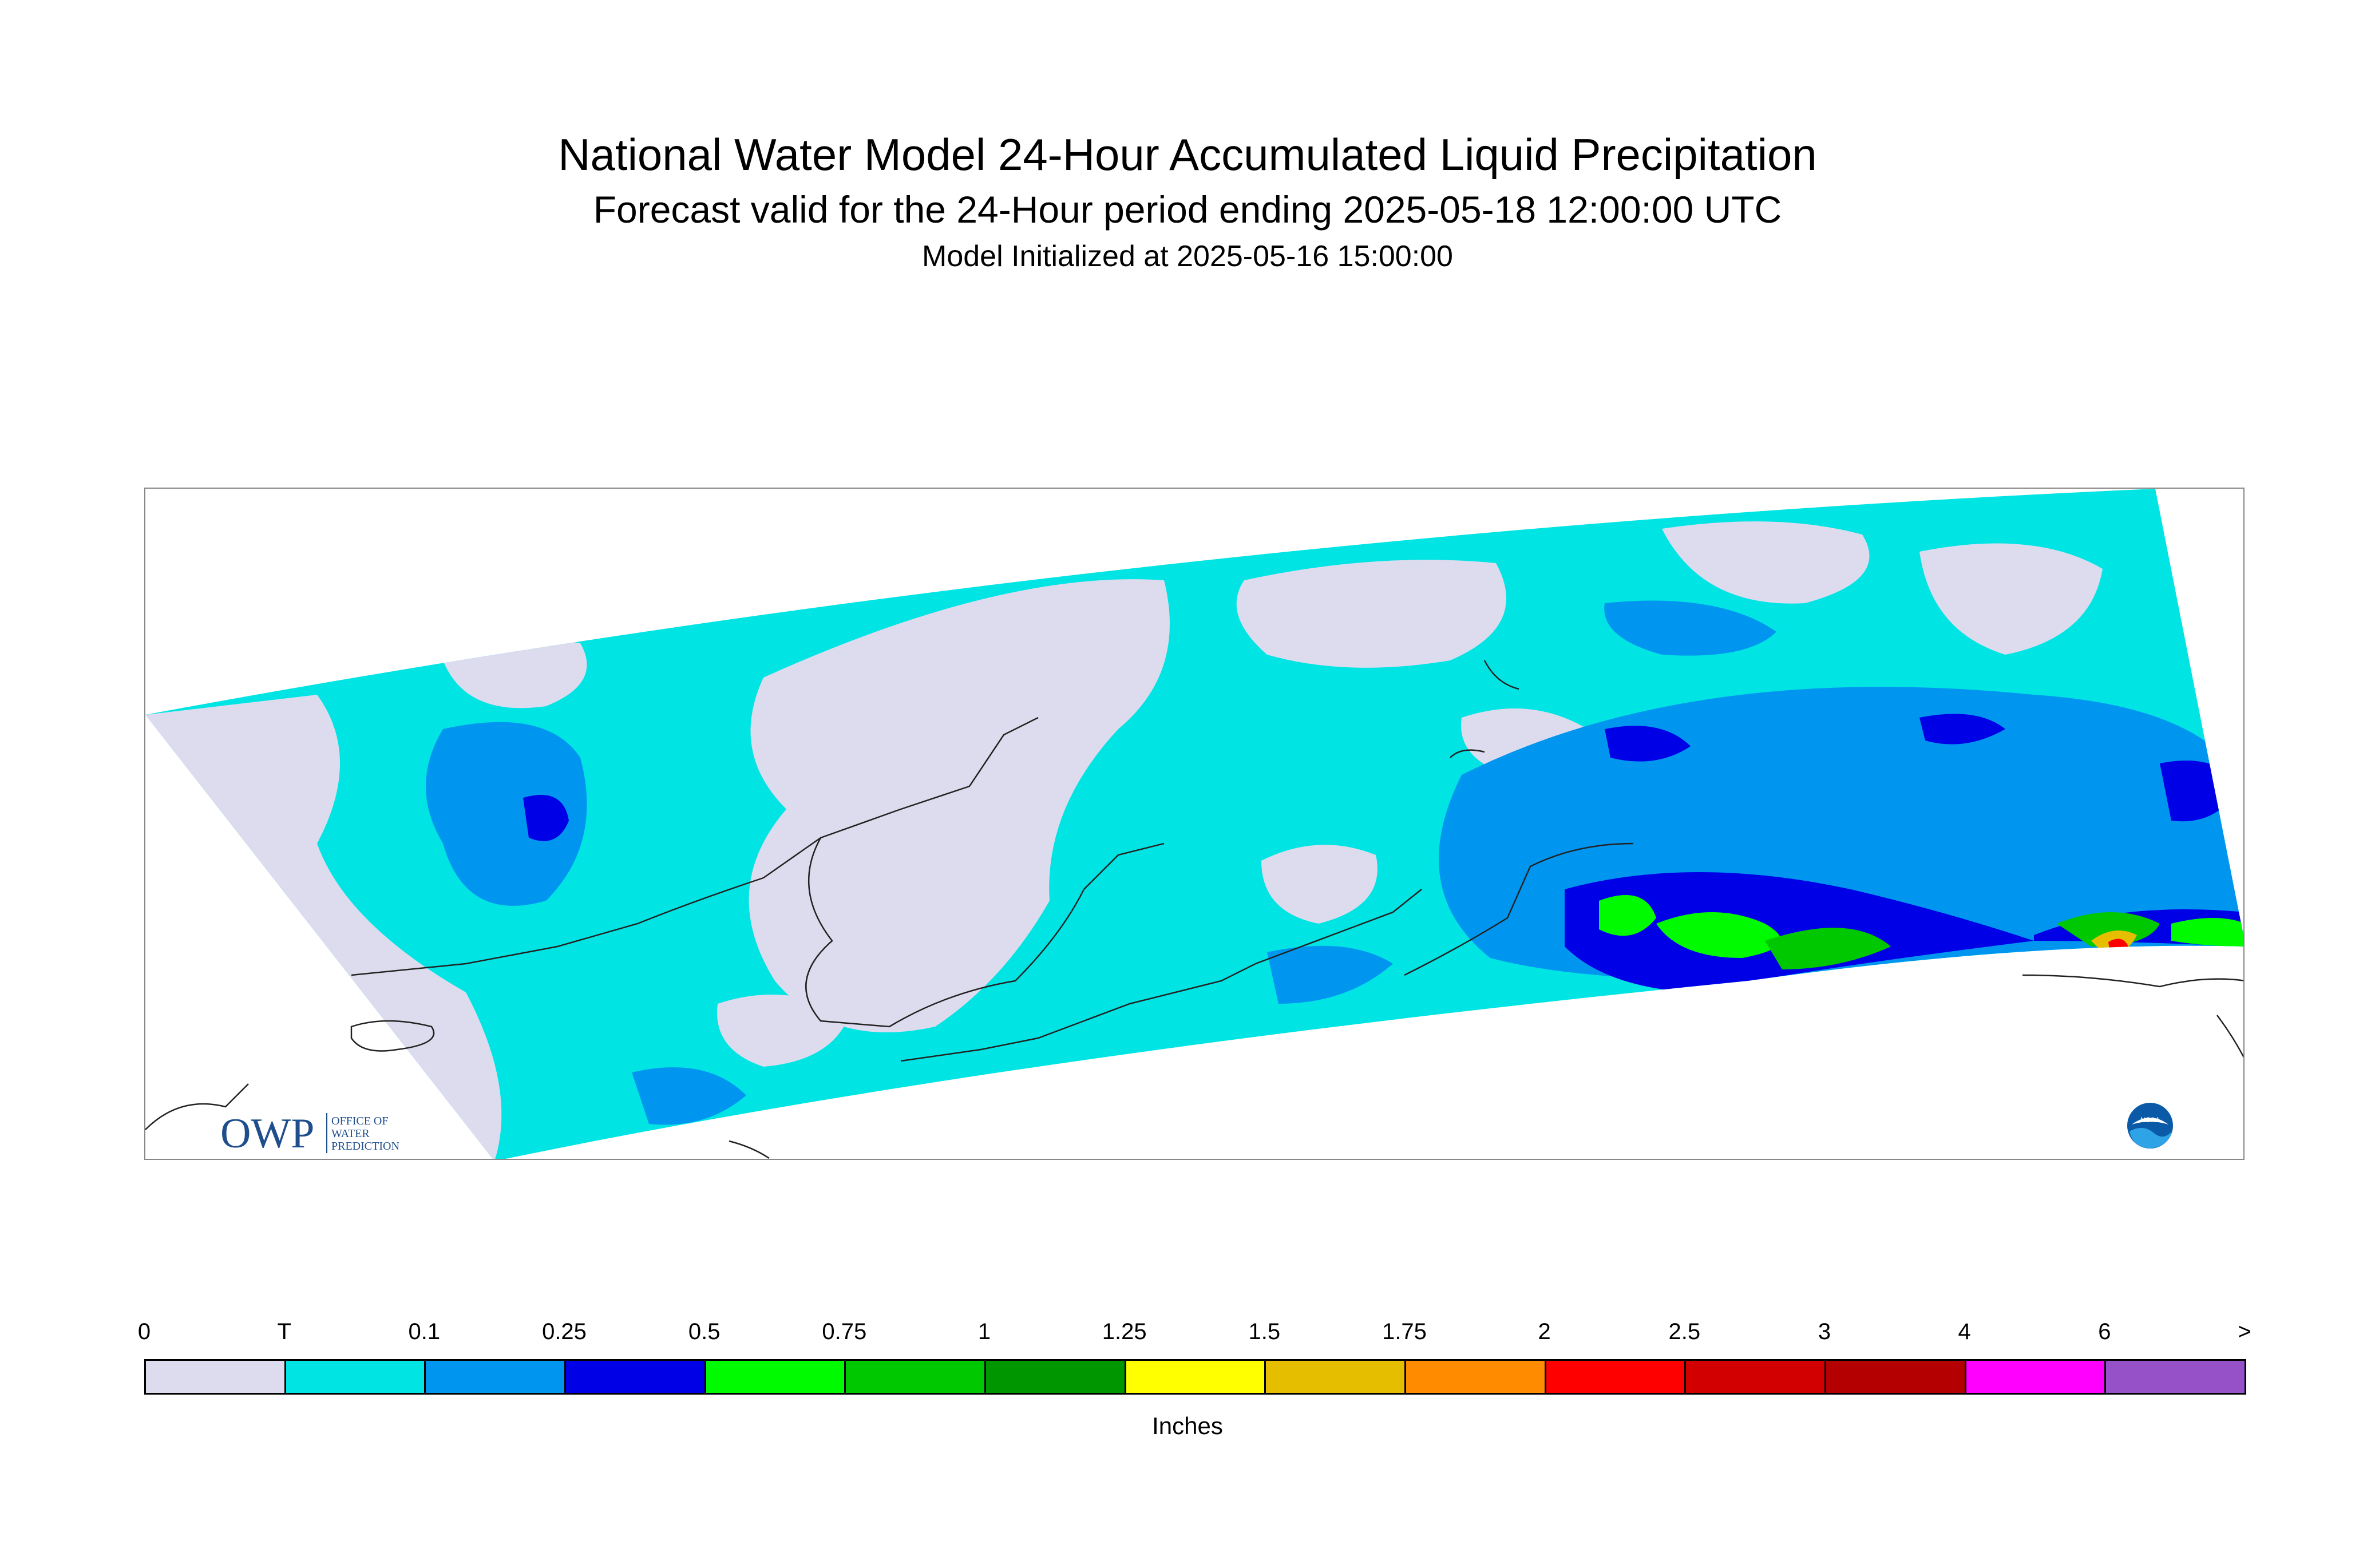 Image resolution: width=2375 pixels, height=1568 pixels. What do you see at coordinates (359, 1121) in the screenshot?
I see `svg-text: OFFICE OF` at bounding box center [359, 1121].